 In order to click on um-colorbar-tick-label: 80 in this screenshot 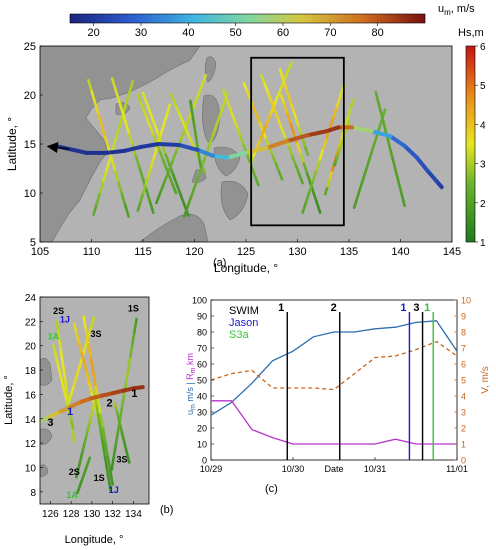, I will do `click(378, 33)`.